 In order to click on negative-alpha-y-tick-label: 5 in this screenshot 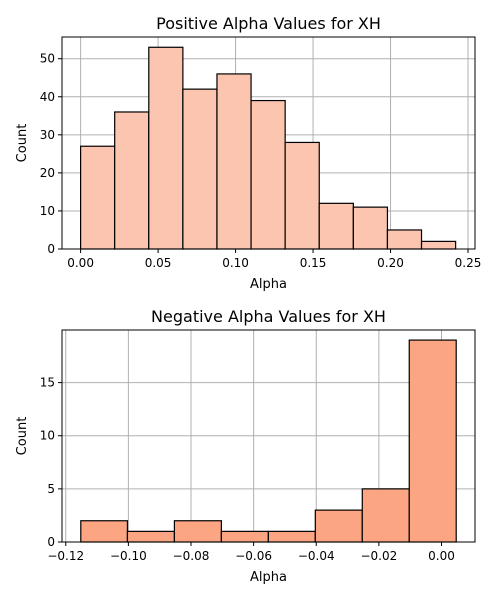, I will do `click(51, 489)`.